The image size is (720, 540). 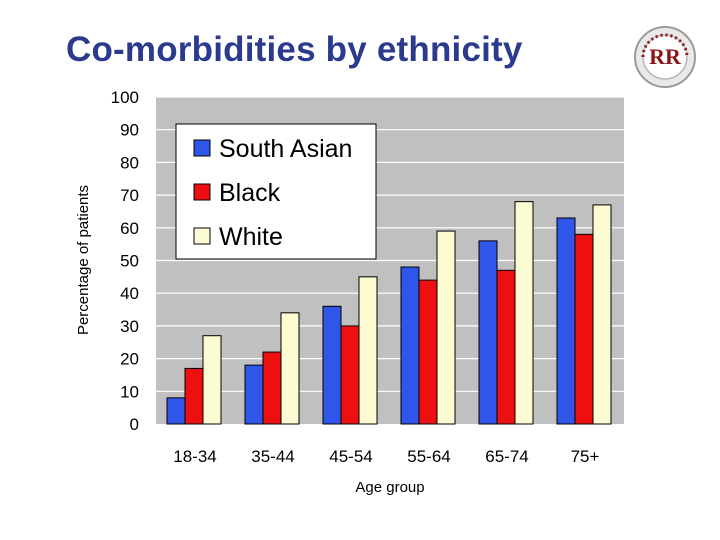 I want to click on logo-emblem-icon, so click(x=665, y=57).